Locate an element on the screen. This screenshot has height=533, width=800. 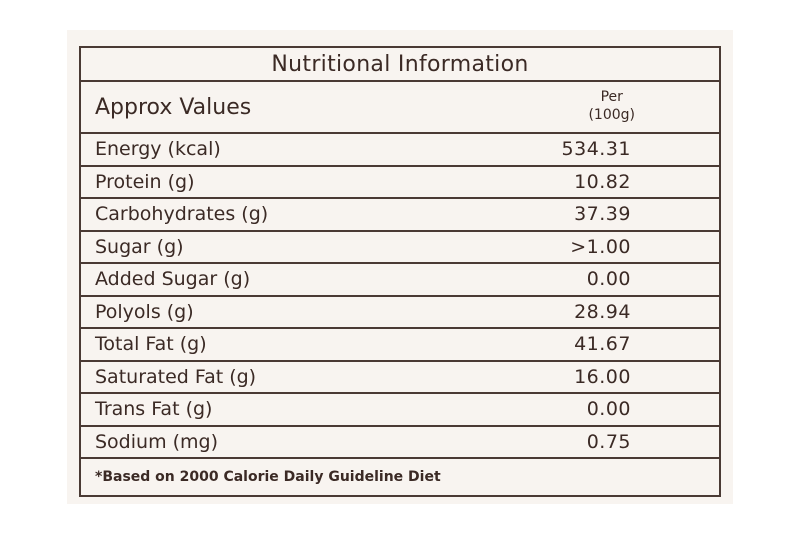
nutrient-value: 0.75 is located at coordinates (608, 441).